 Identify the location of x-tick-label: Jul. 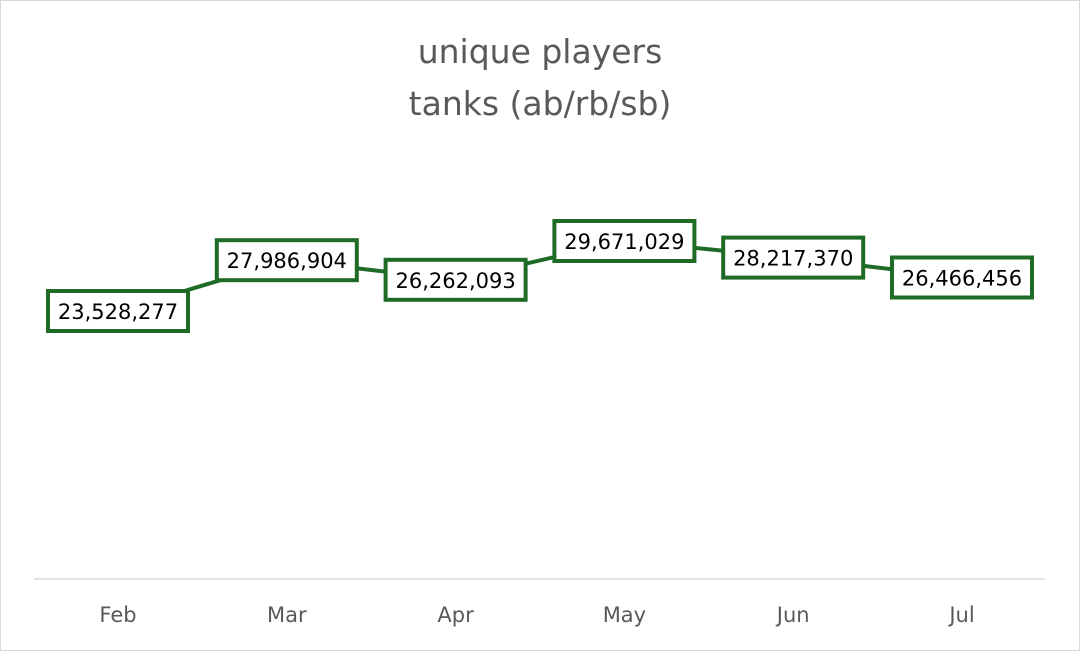
(960, 615).